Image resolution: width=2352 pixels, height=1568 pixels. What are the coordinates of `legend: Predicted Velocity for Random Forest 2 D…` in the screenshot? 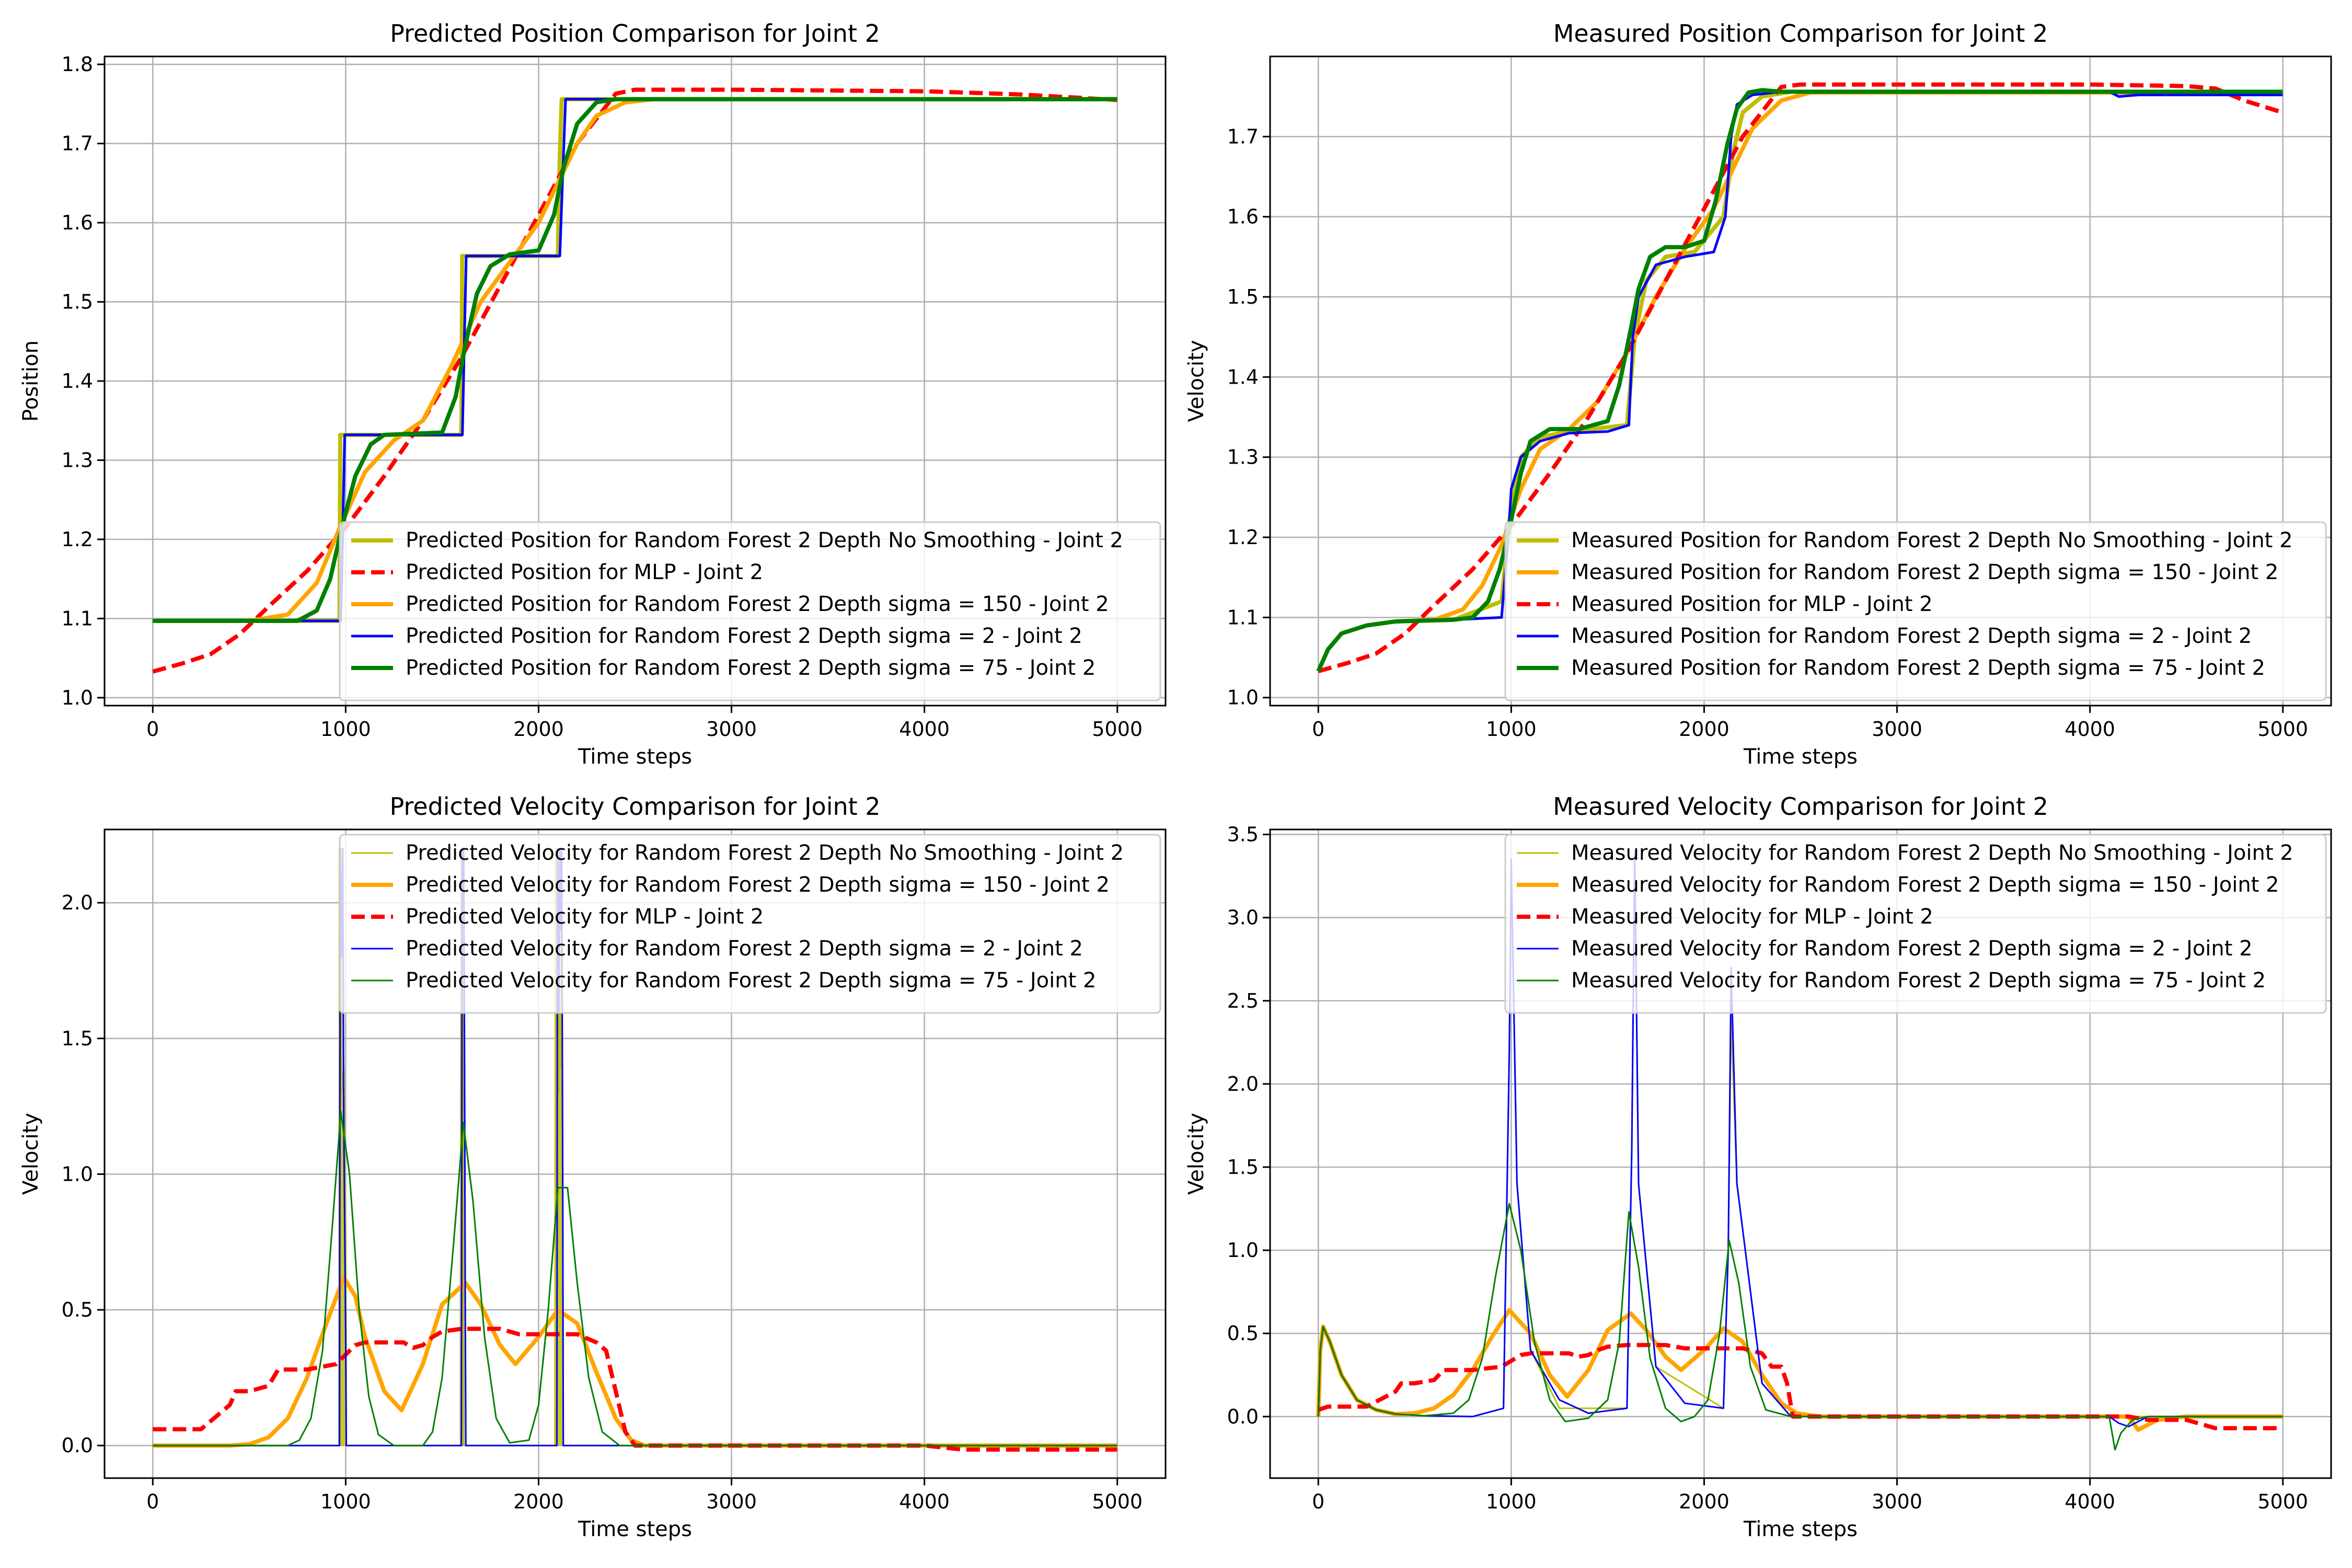 It's located at (750, 924).